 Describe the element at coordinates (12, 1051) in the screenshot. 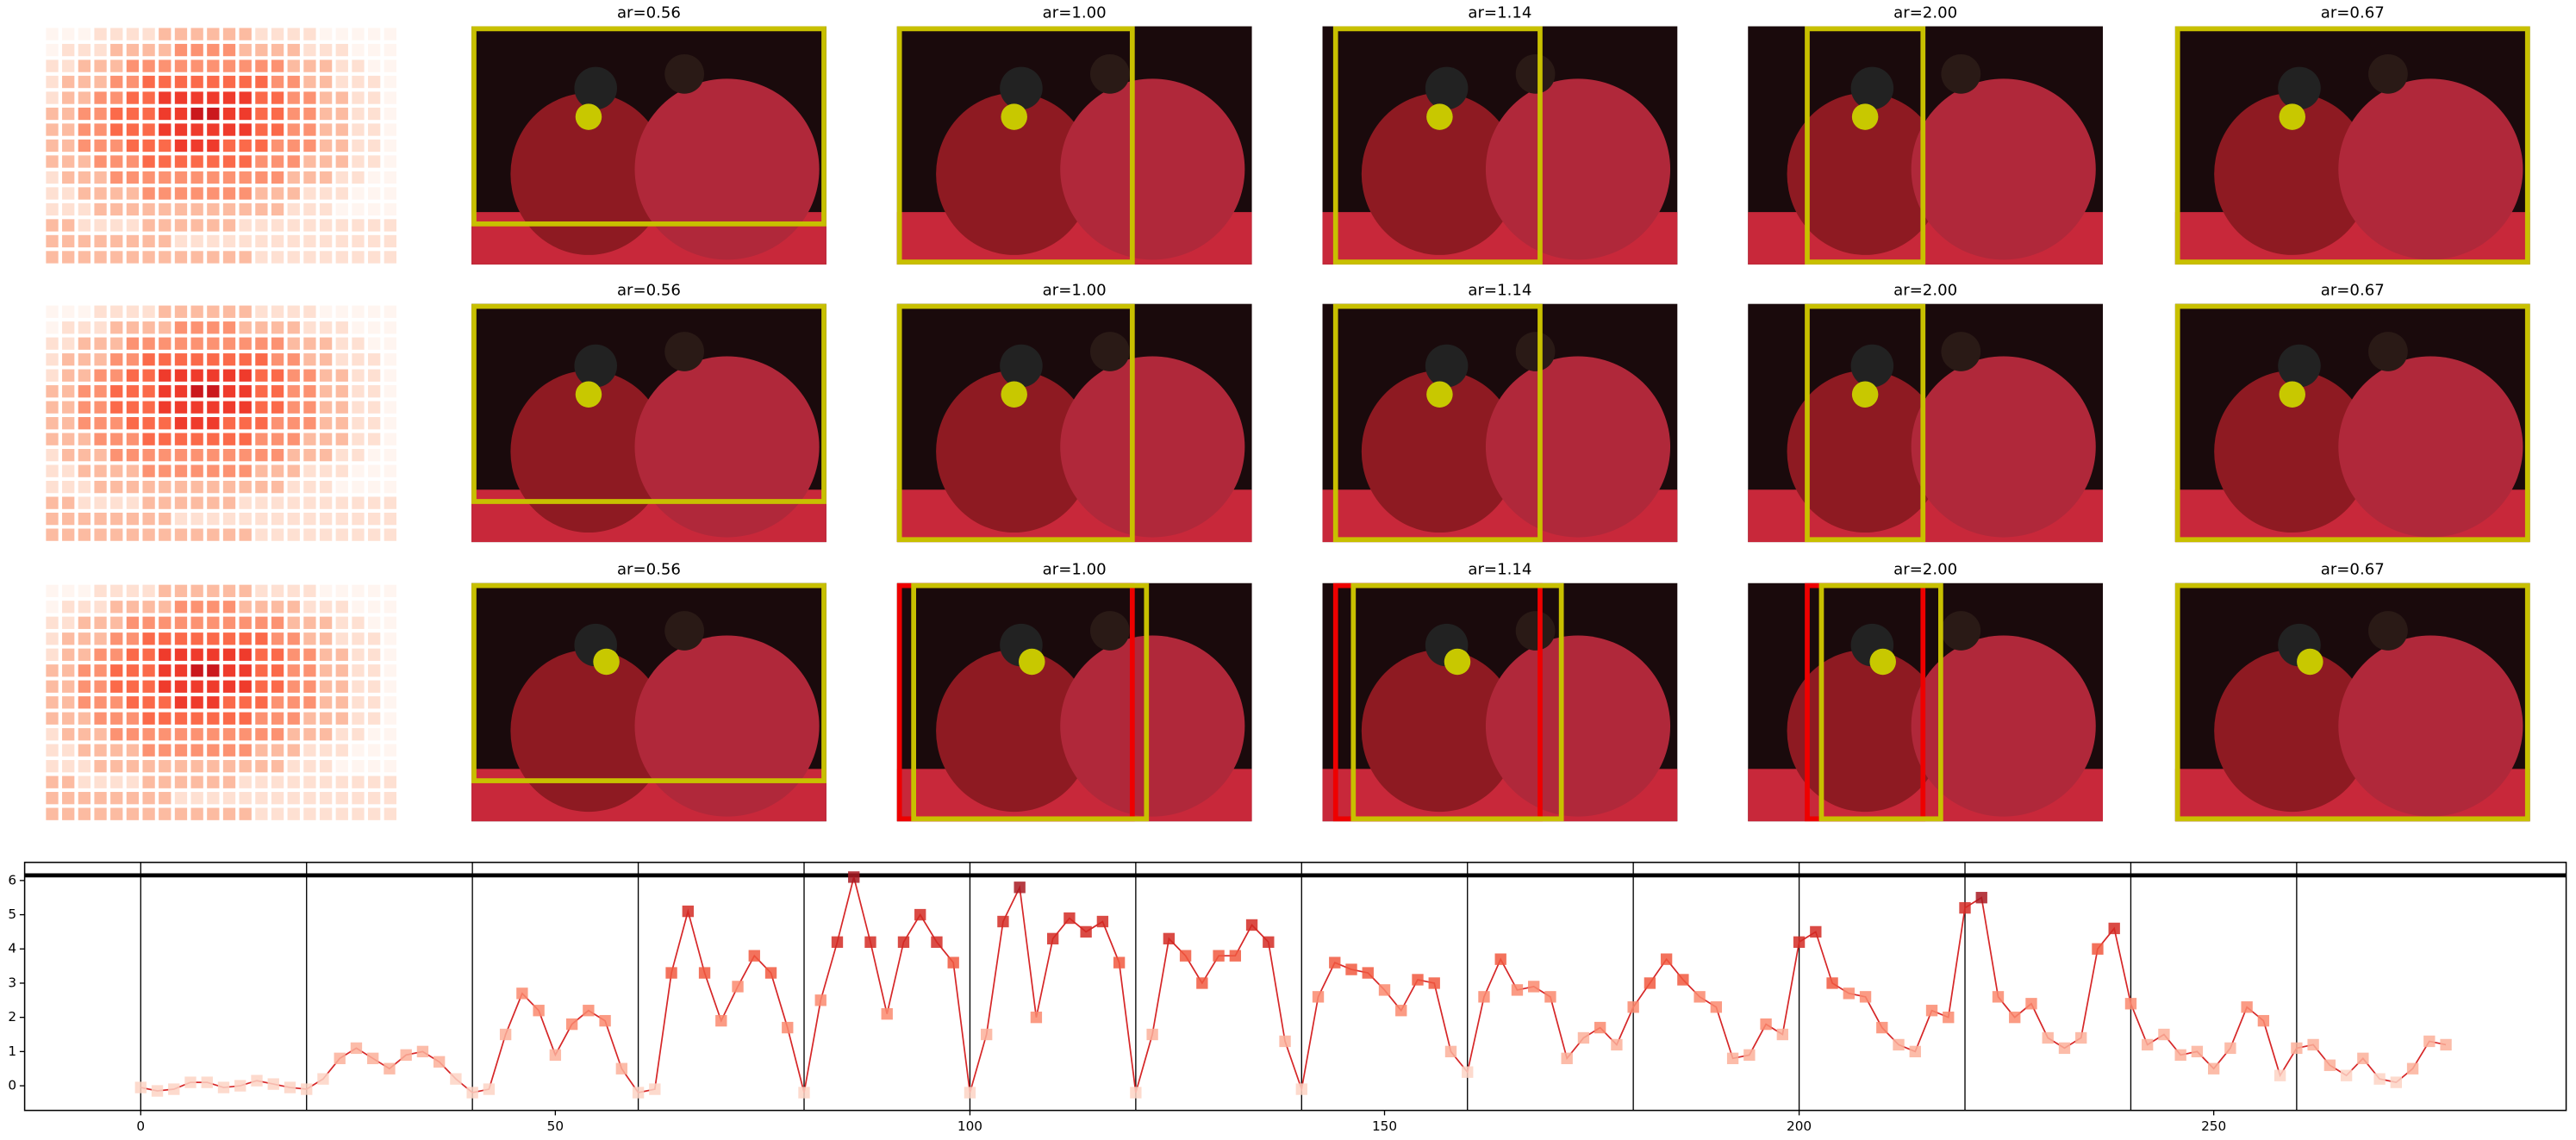

I see `y-tick-label: 1` at that location.